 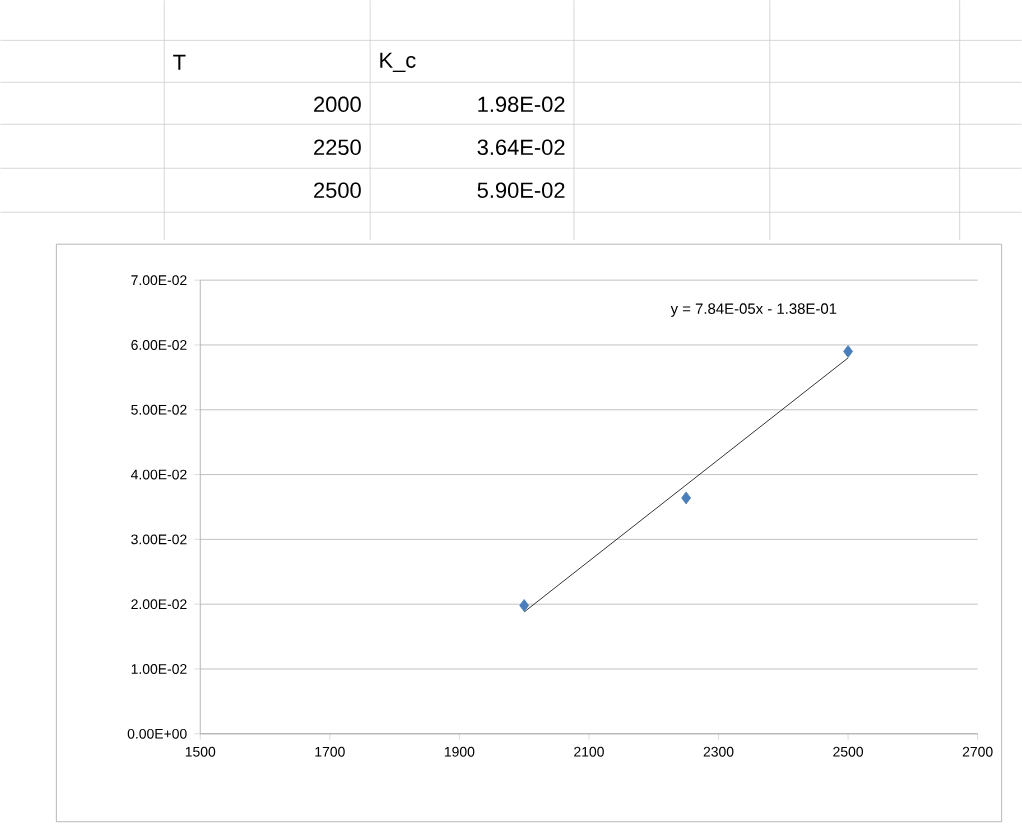 I want to click on text: 2250, so click(x=337, y=147).